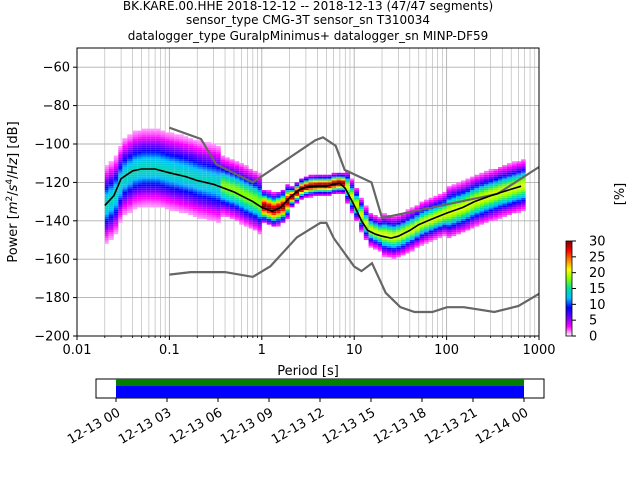  What do you see at coordinates (56, 68) in the screenshot?
I see `y-tick-label: −60` at bounding box center [56, 68].